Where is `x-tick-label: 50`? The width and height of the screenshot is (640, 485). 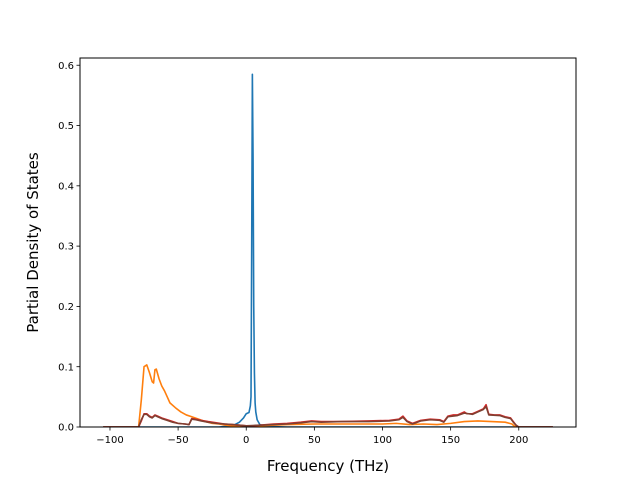
x-tick-label: 50 is located at coordinates (314, 440).